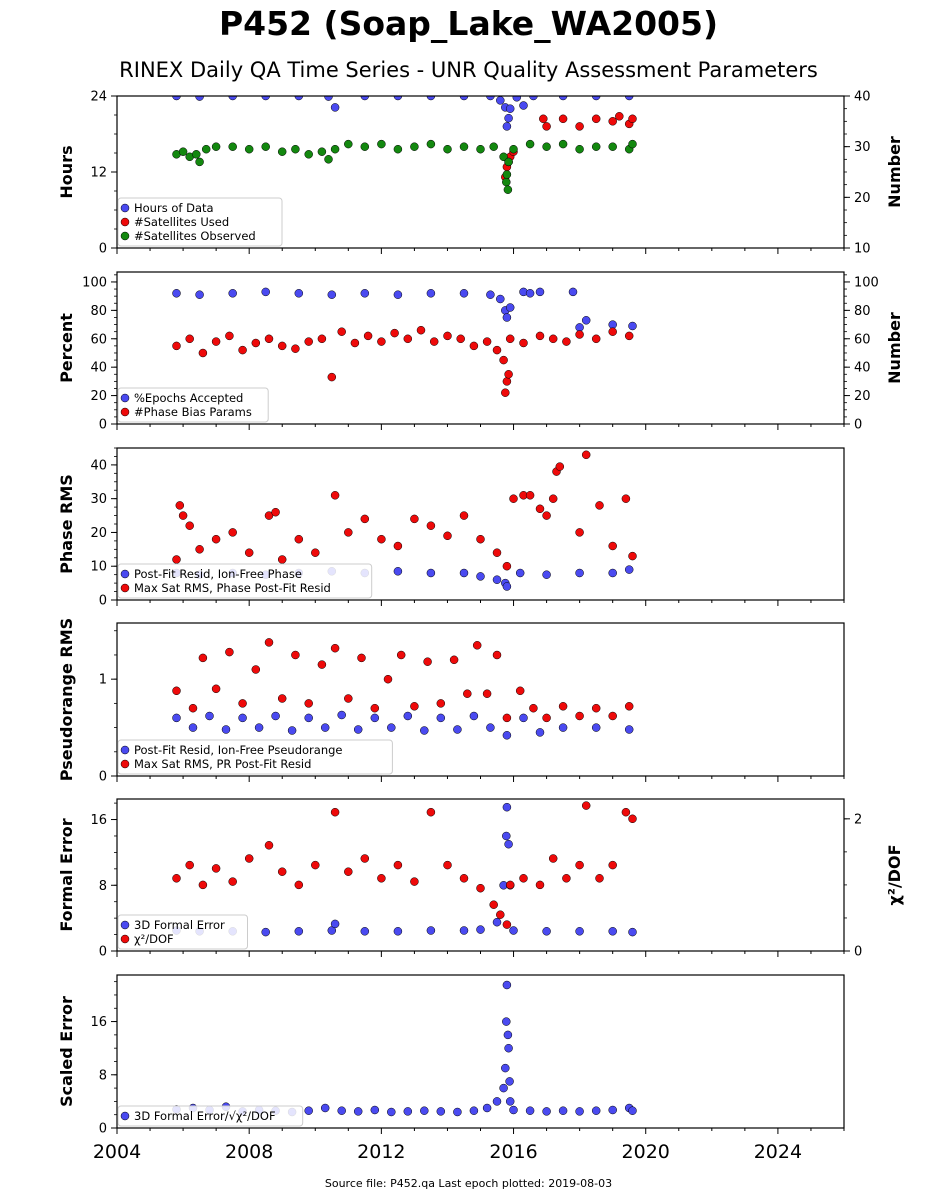 The height and width of the screenshot is (1200, 937). I want to click on y-axis-label: Pseudorange RMS, so click(66, 699).